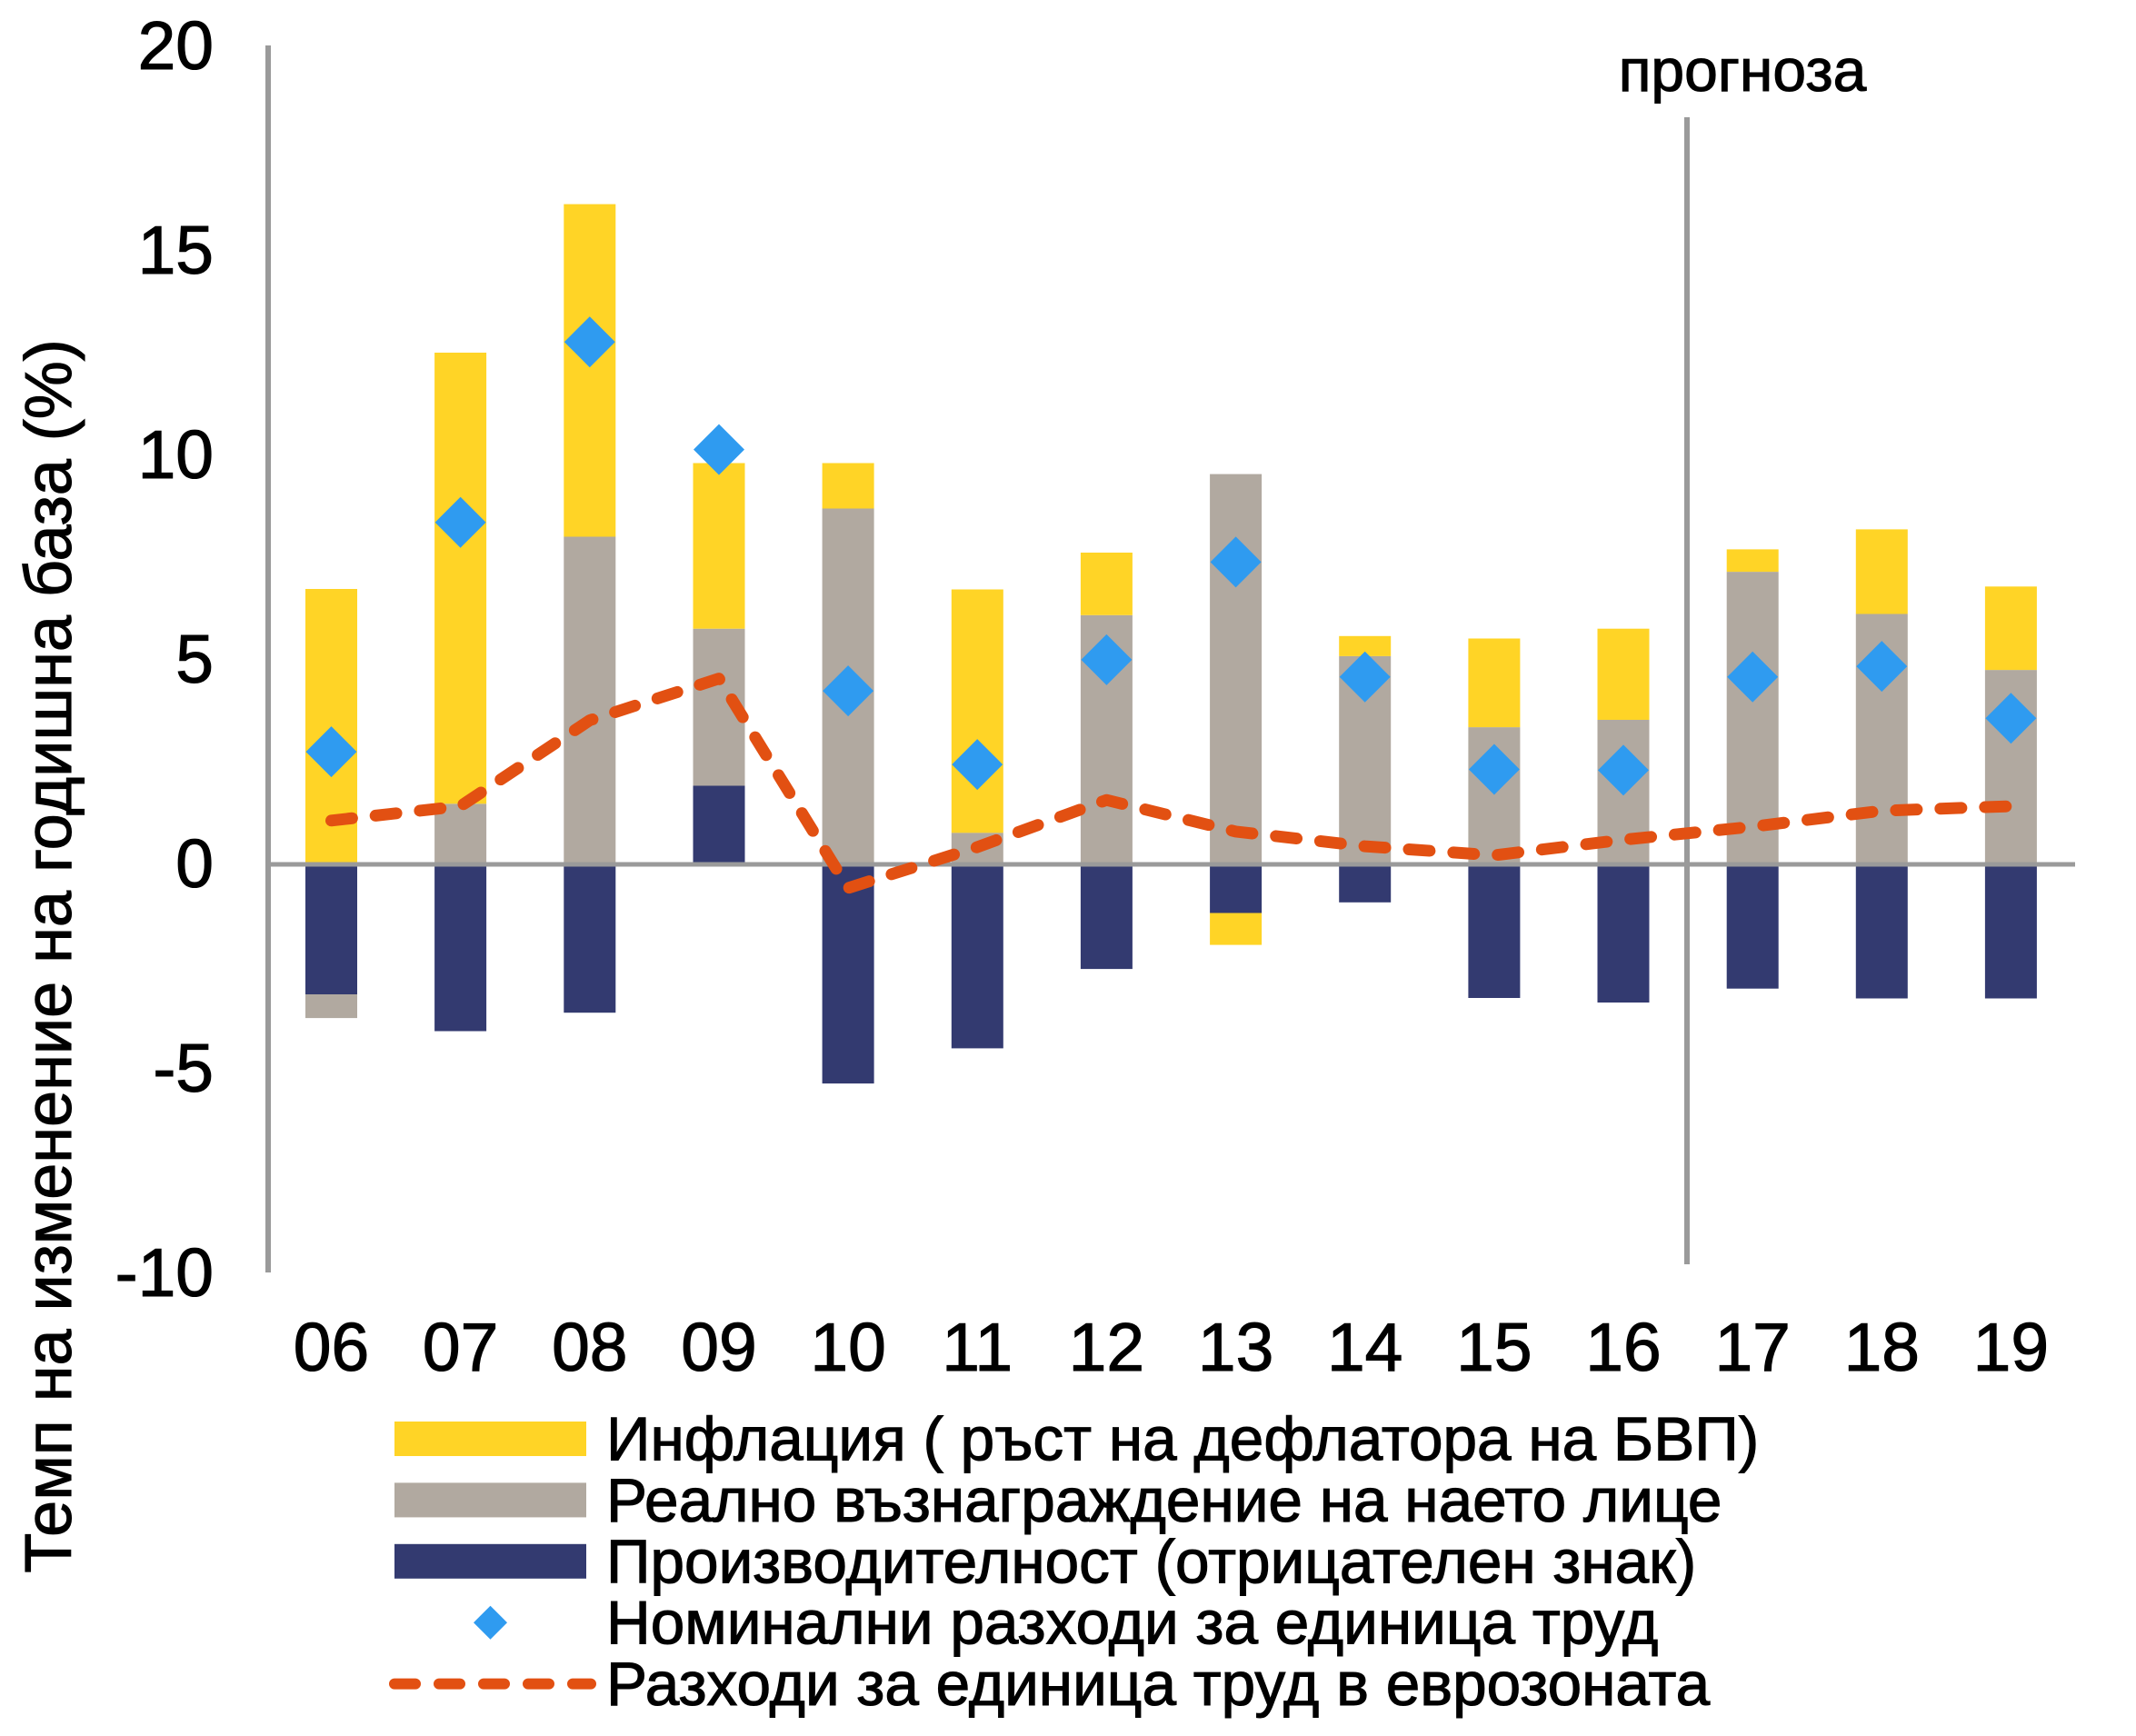 The height and width of the screenshot is (1736, 2136). I want to click on svg-text: 08, so click(589, 1347).